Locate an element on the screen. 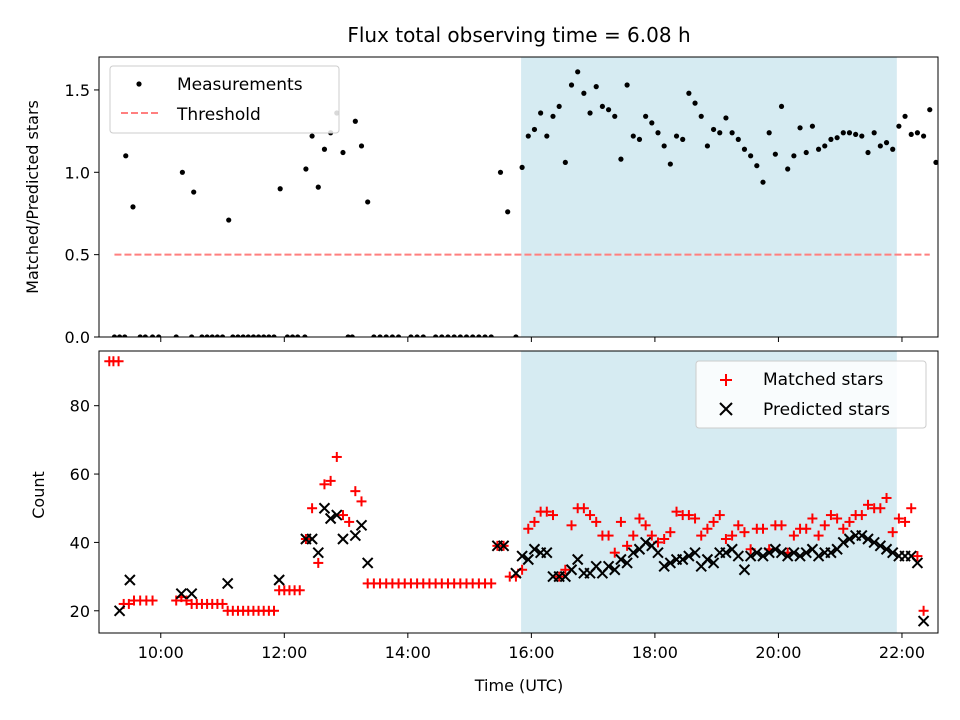 This screenshot has width=960, height=720. y-tick-label: 1.5 is located at coordinates (77, 90).